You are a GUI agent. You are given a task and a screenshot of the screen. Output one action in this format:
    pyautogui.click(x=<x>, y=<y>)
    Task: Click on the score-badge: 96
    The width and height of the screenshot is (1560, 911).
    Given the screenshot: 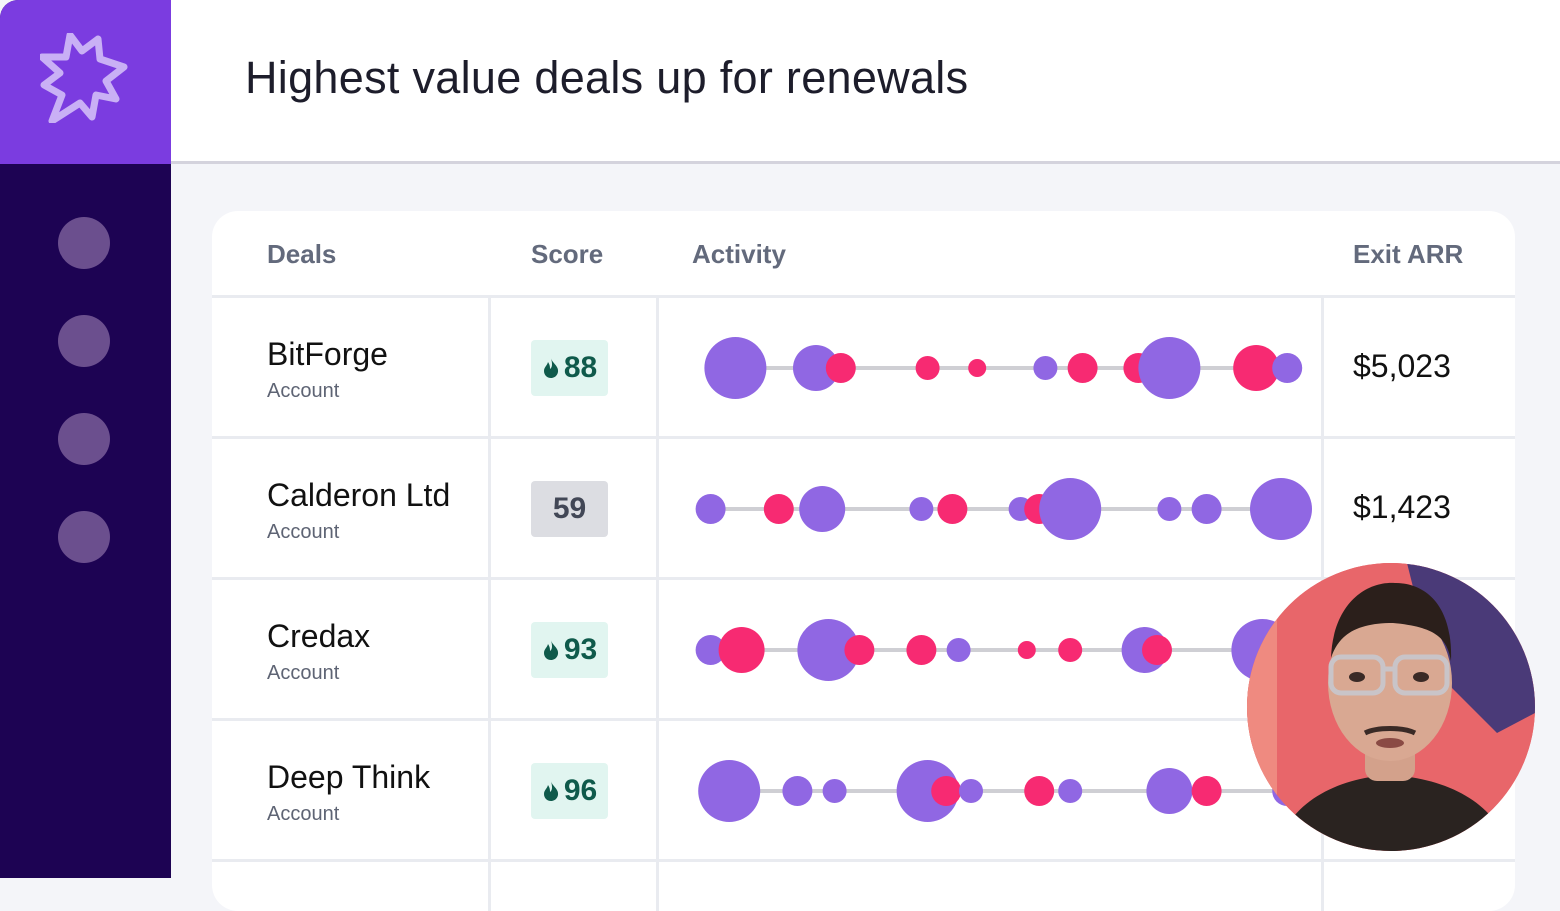 What is the action you would take?
    pyautogui.click(x=569, y=791)
    